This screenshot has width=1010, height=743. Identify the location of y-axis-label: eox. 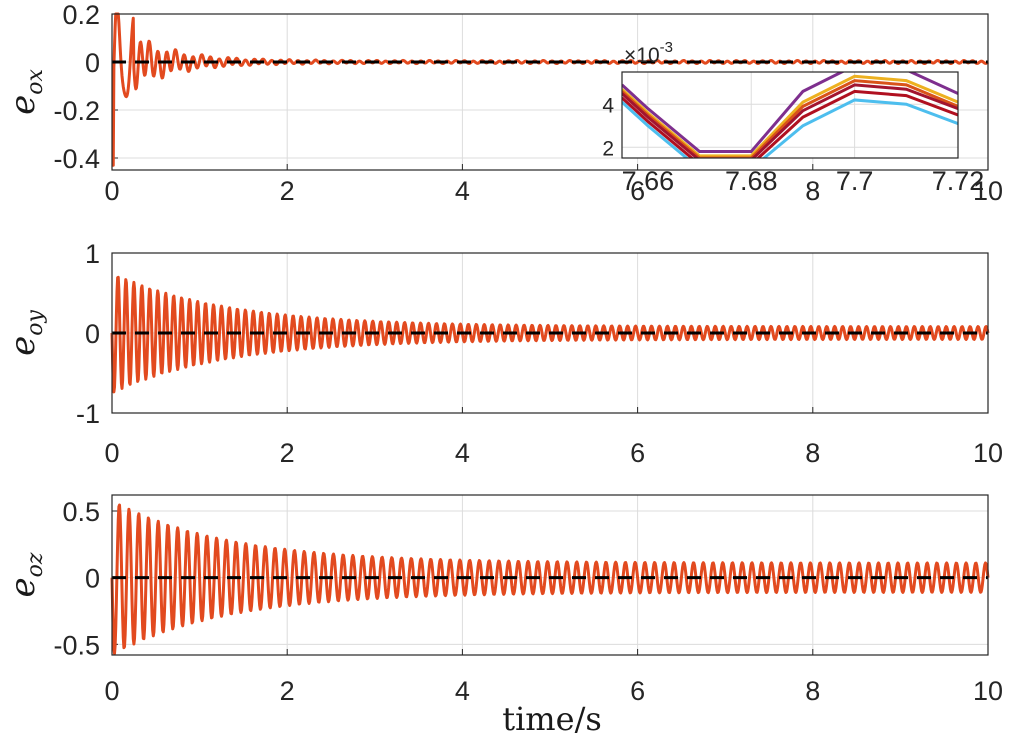
(25, 92).